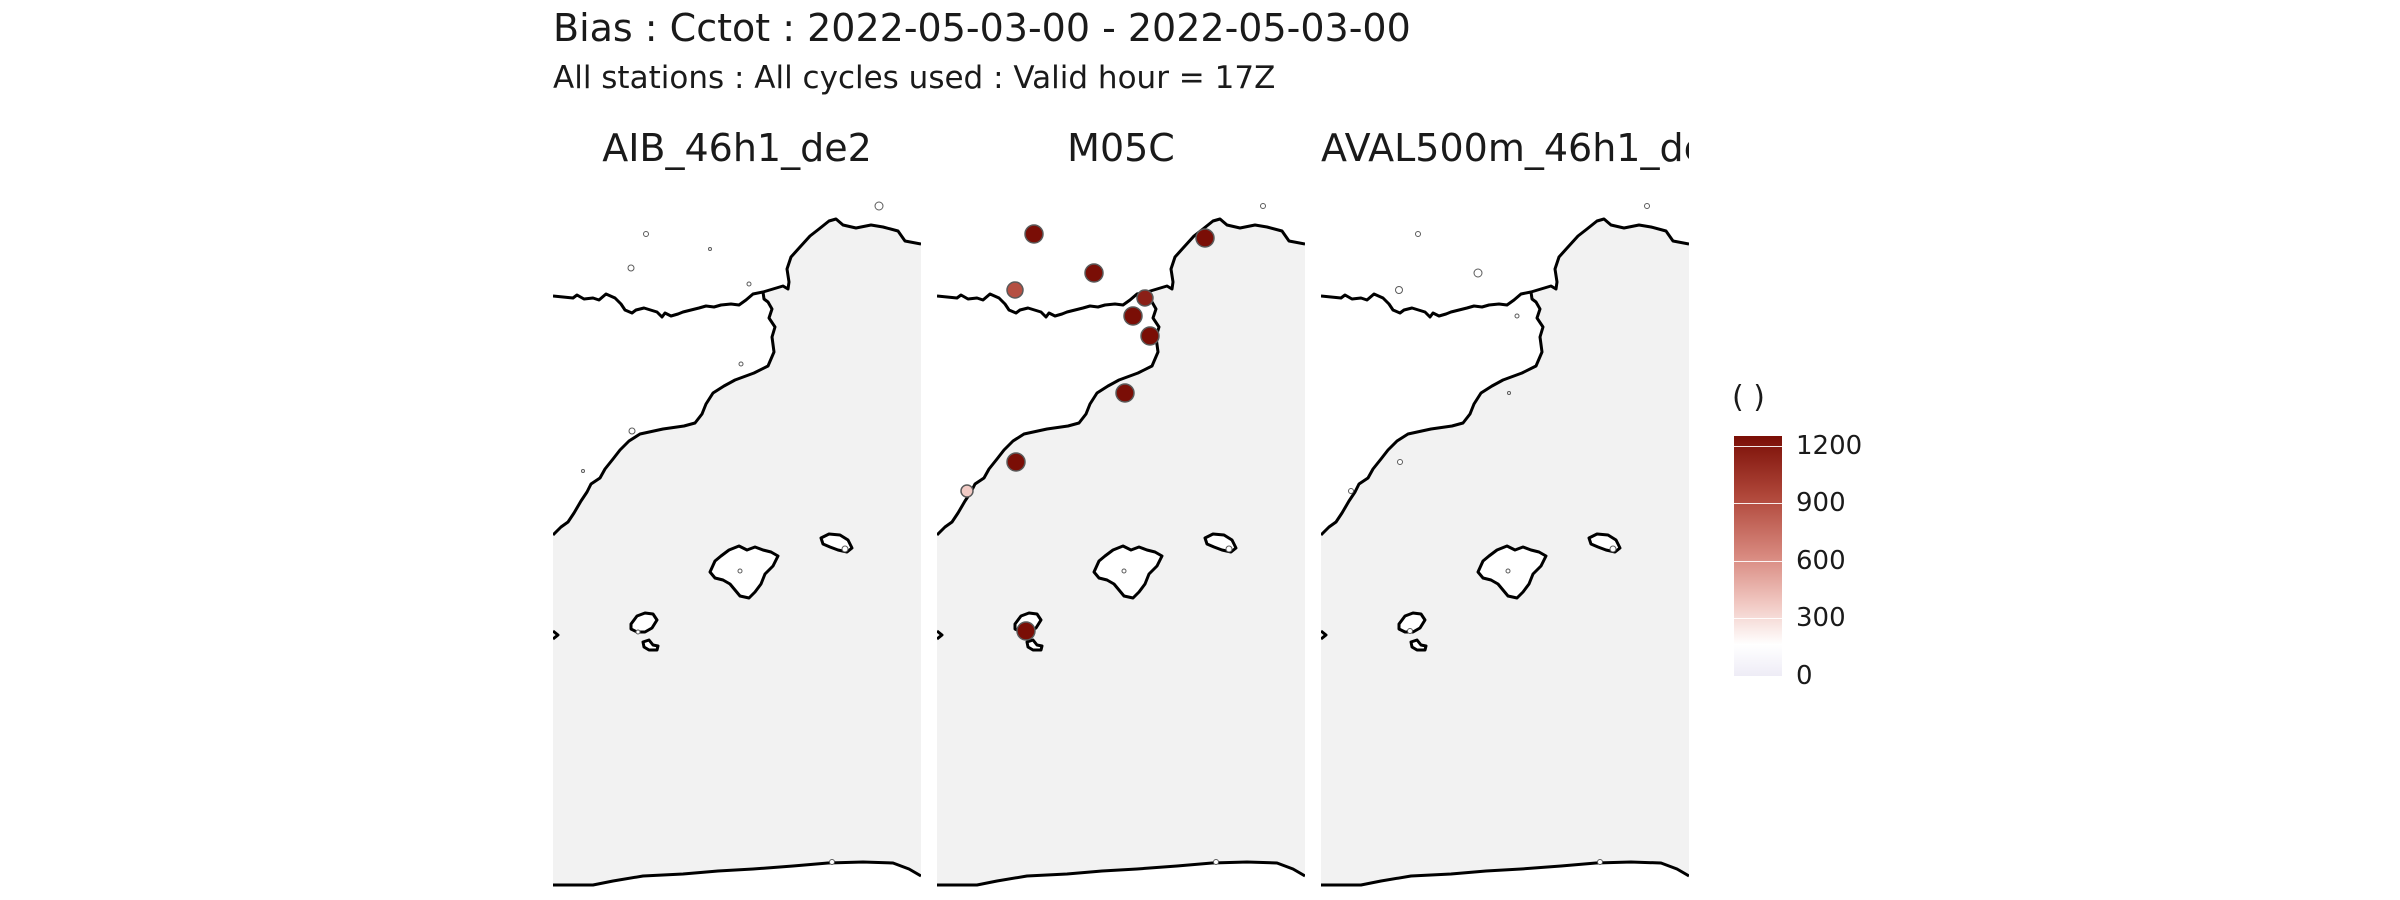  Describe the element at coordinates (1121, 148) in the screenshot. I see `panel-title: M05C` at that location.